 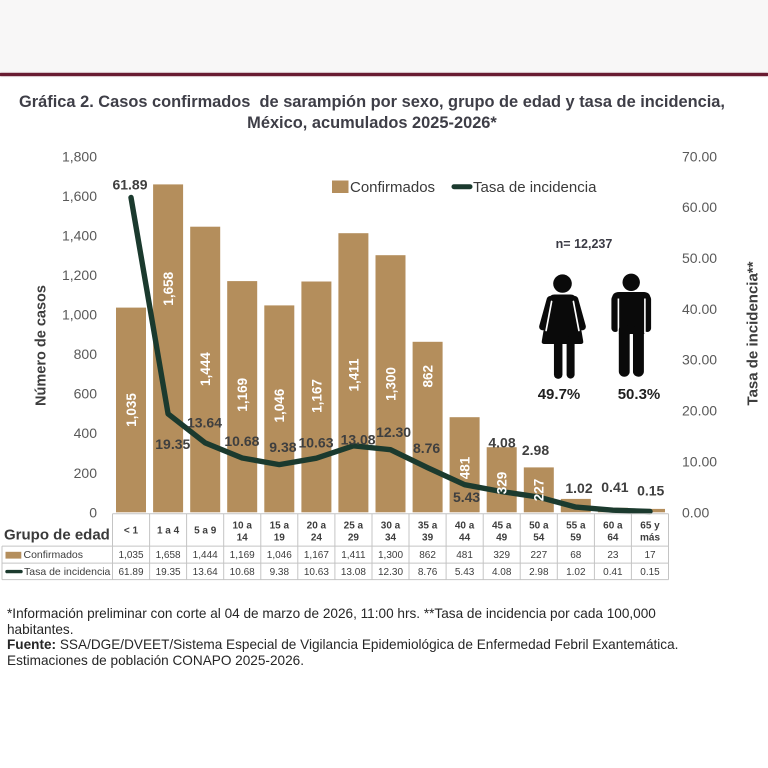 I want to click on svg-text: 600, so click(x=86, y=394).